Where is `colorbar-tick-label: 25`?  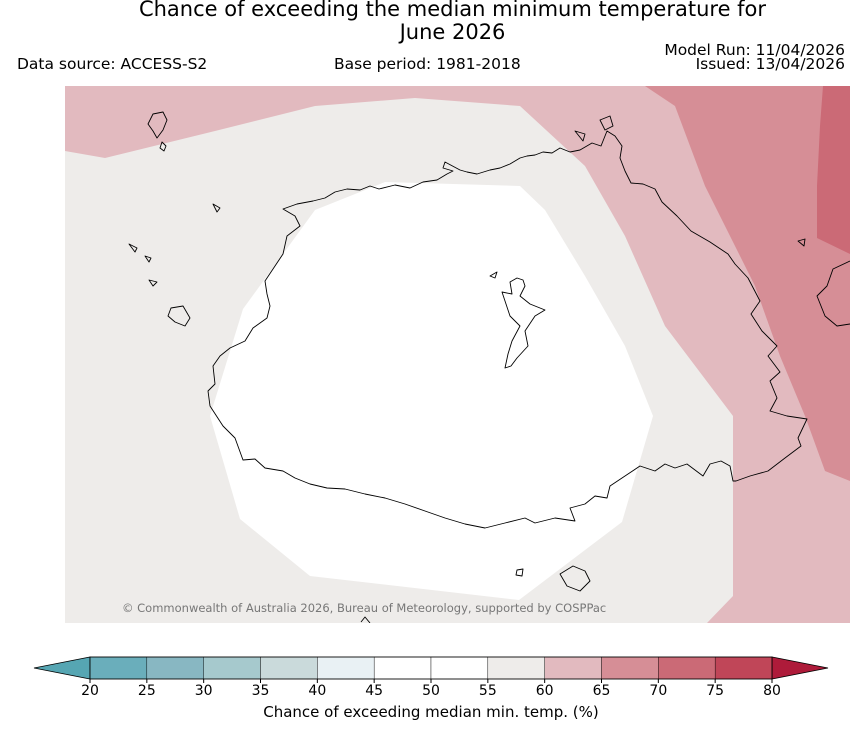 colorbar-tick-label: 25 is located at coordinates (147, 691).